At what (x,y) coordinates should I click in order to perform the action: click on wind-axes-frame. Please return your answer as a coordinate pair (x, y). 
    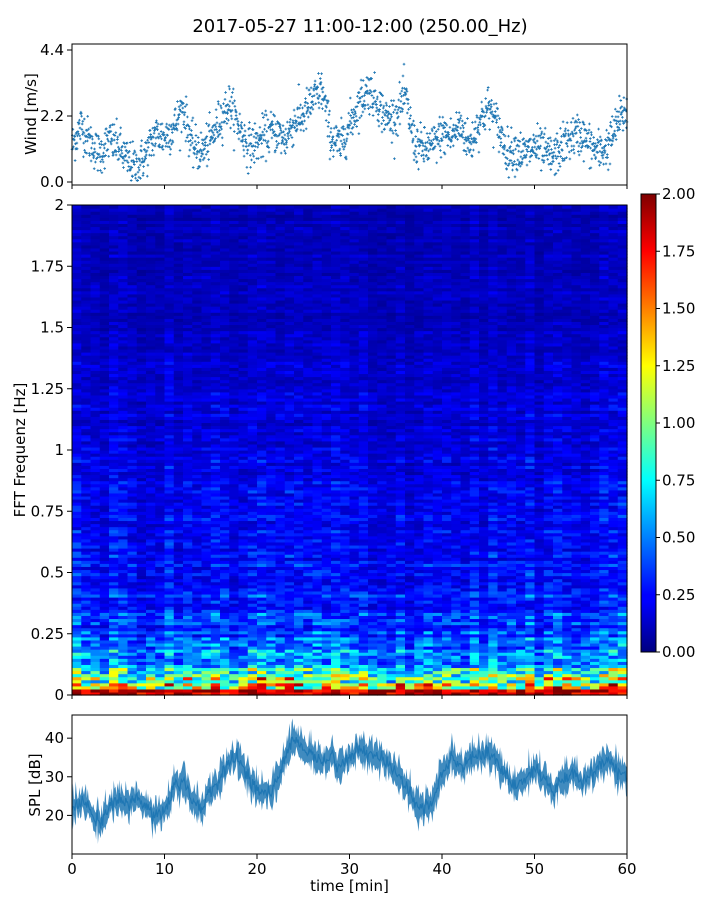
    Looking at the image, I should click on (349, 114).